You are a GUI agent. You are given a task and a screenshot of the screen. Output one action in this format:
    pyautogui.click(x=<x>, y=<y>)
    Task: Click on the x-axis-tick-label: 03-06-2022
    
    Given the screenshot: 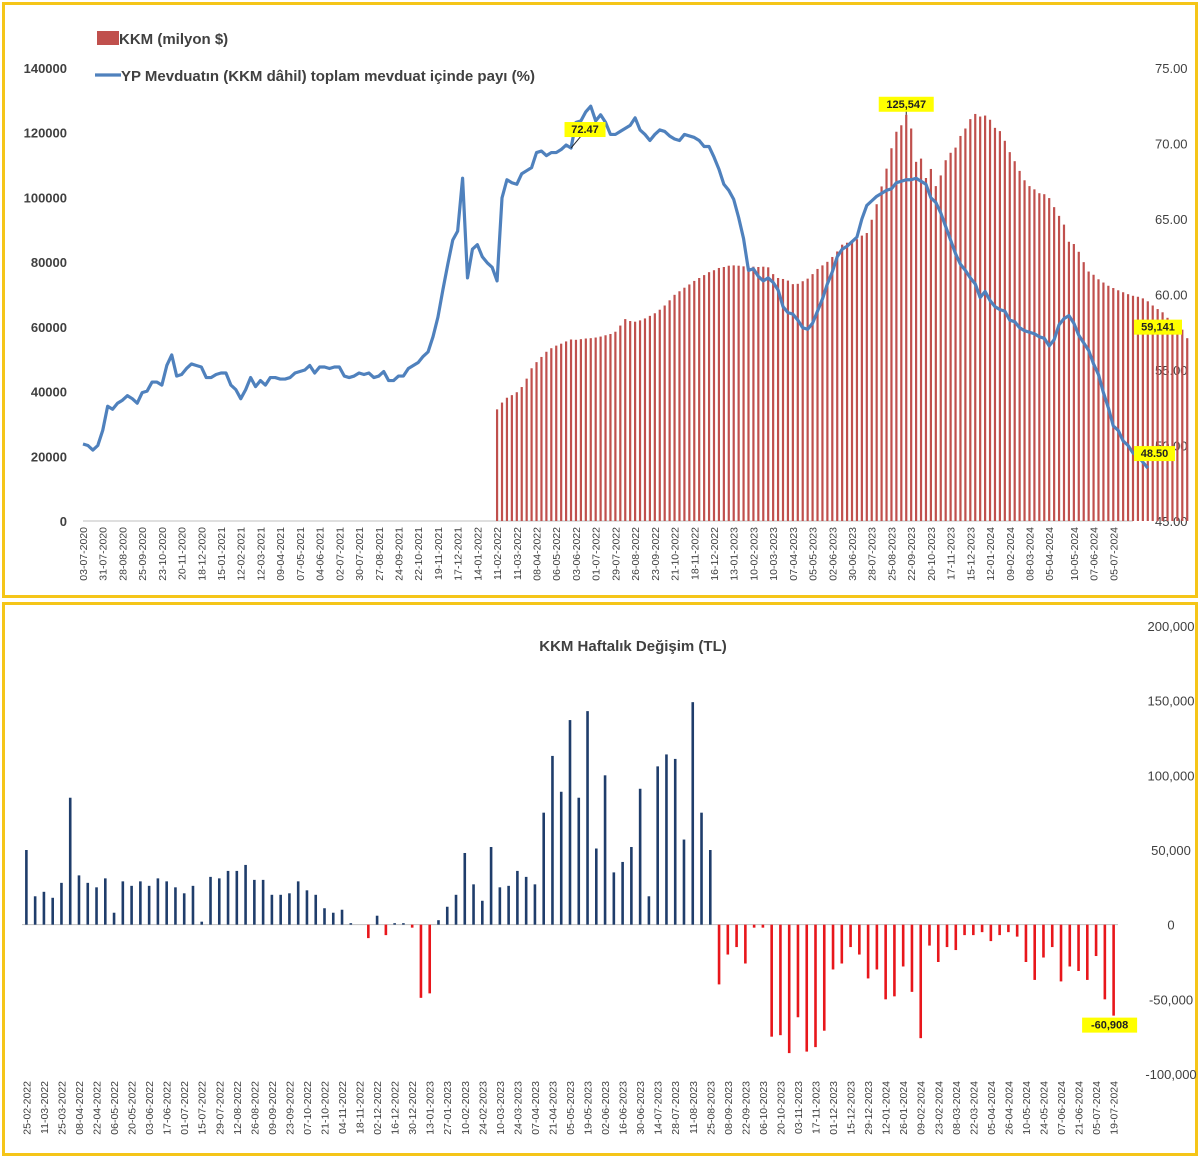 What is the action you would take?
    pyautogui.click(x=150, y=1108)
    